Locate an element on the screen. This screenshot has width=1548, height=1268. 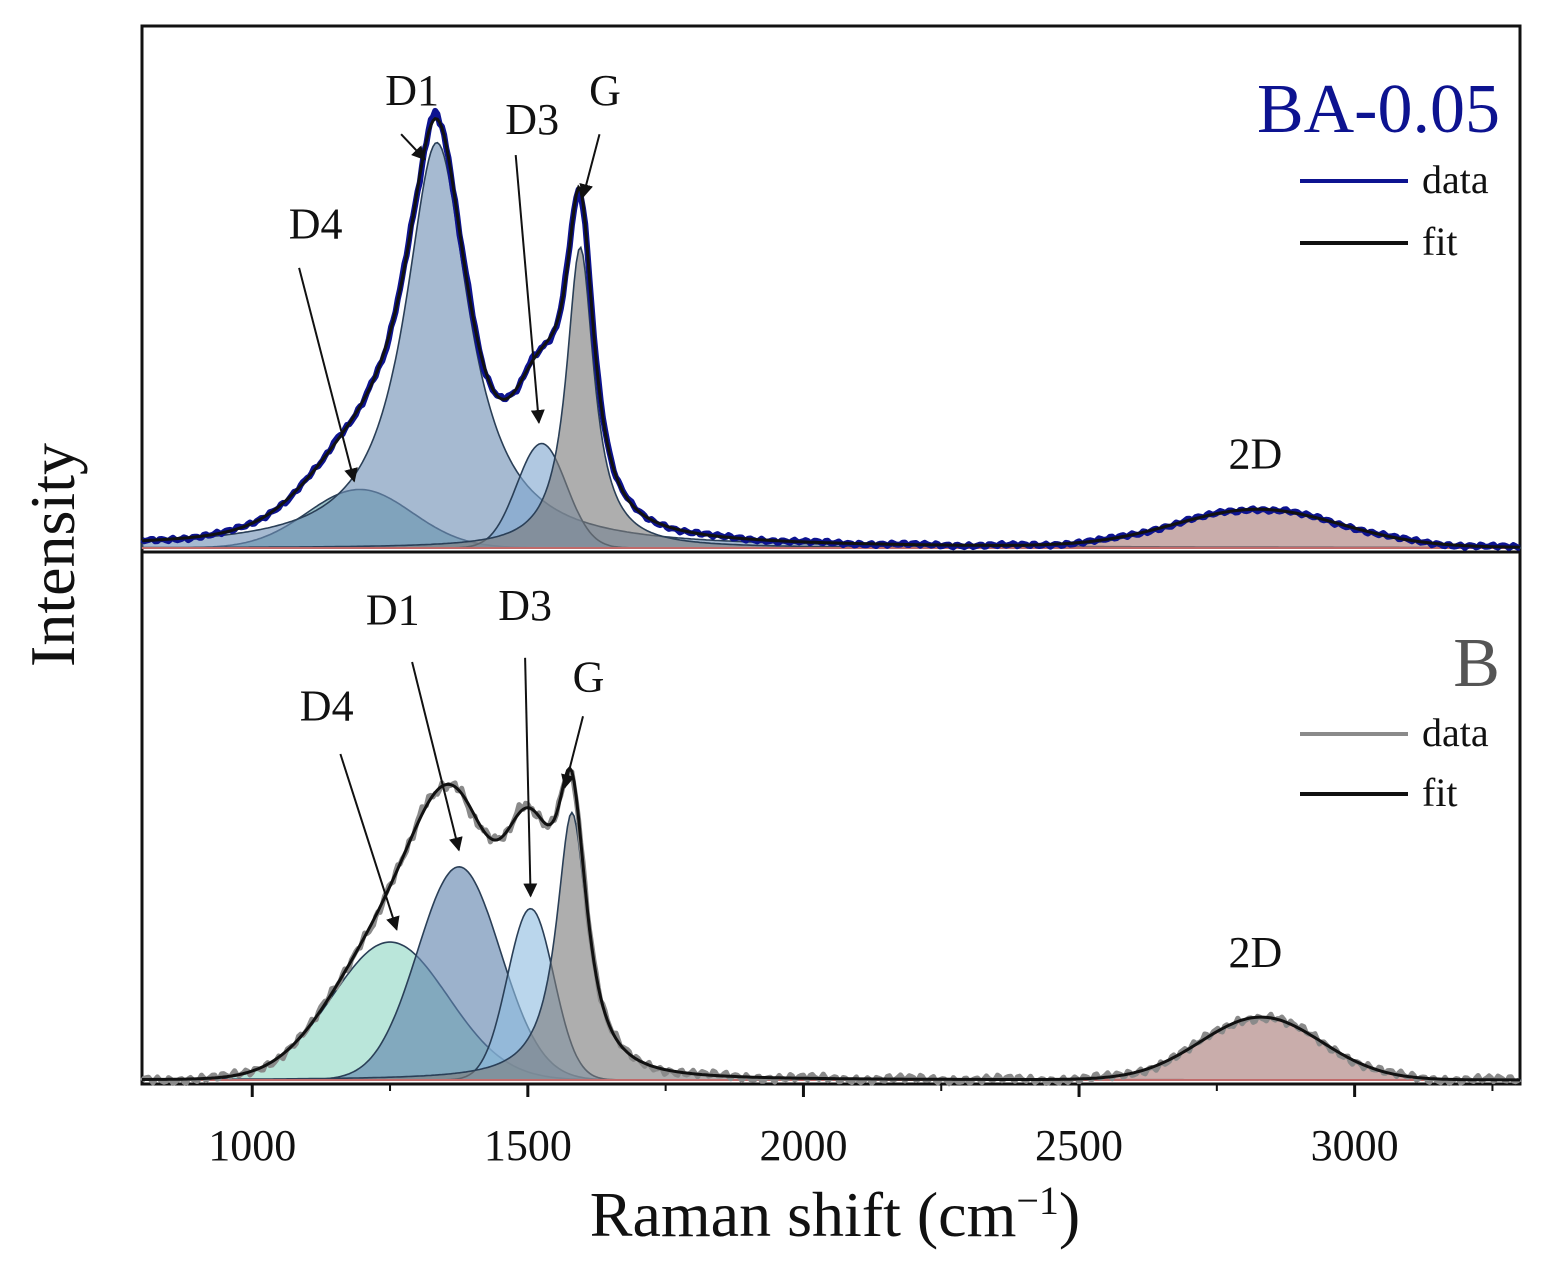
x-tick-label: 2000 is located at coordinates (803, 1145).